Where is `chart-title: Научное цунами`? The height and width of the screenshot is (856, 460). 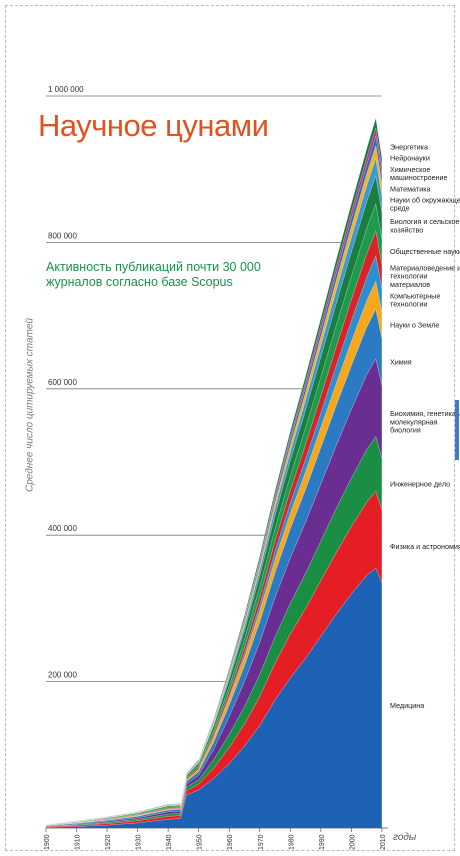
chart-title: Научное цунами is located at coordinates (153, 125).